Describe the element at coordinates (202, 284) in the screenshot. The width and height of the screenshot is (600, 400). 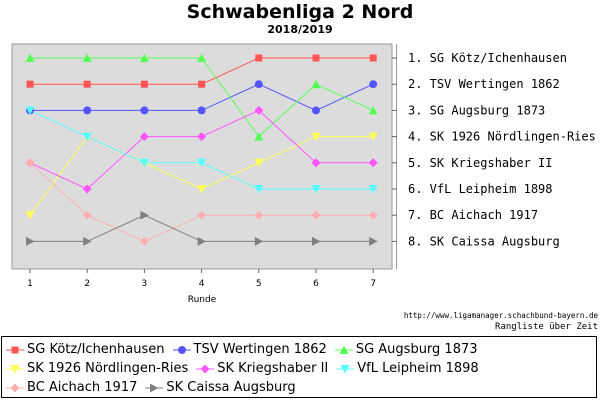
I see `x-tick-label: 4` at that location.